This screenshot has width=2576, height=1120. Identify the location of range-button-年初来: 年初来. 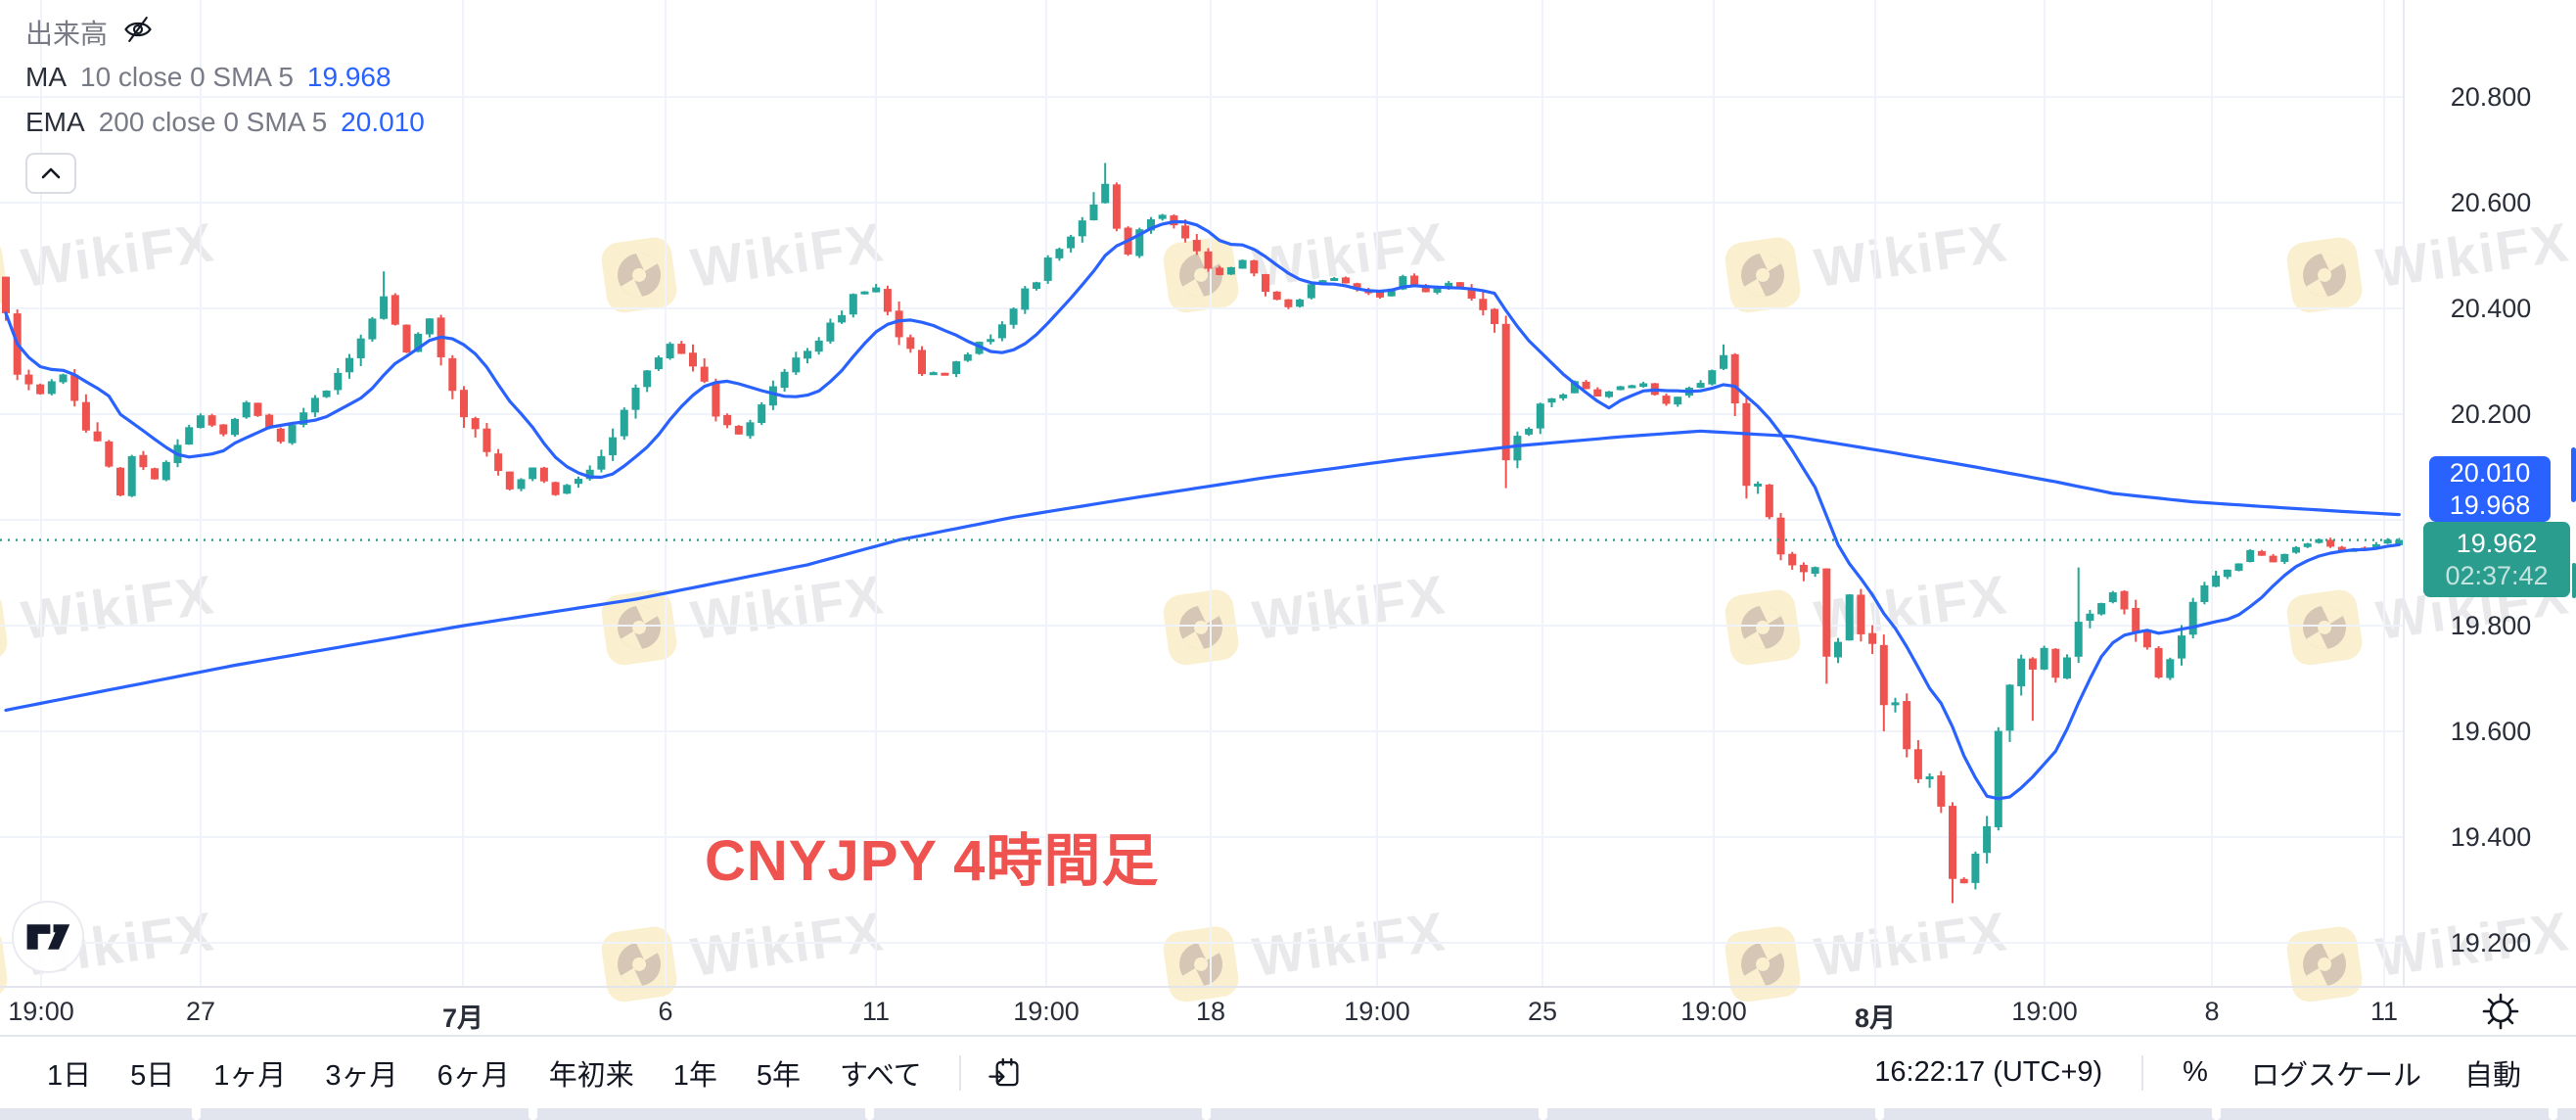
(591, 1075).